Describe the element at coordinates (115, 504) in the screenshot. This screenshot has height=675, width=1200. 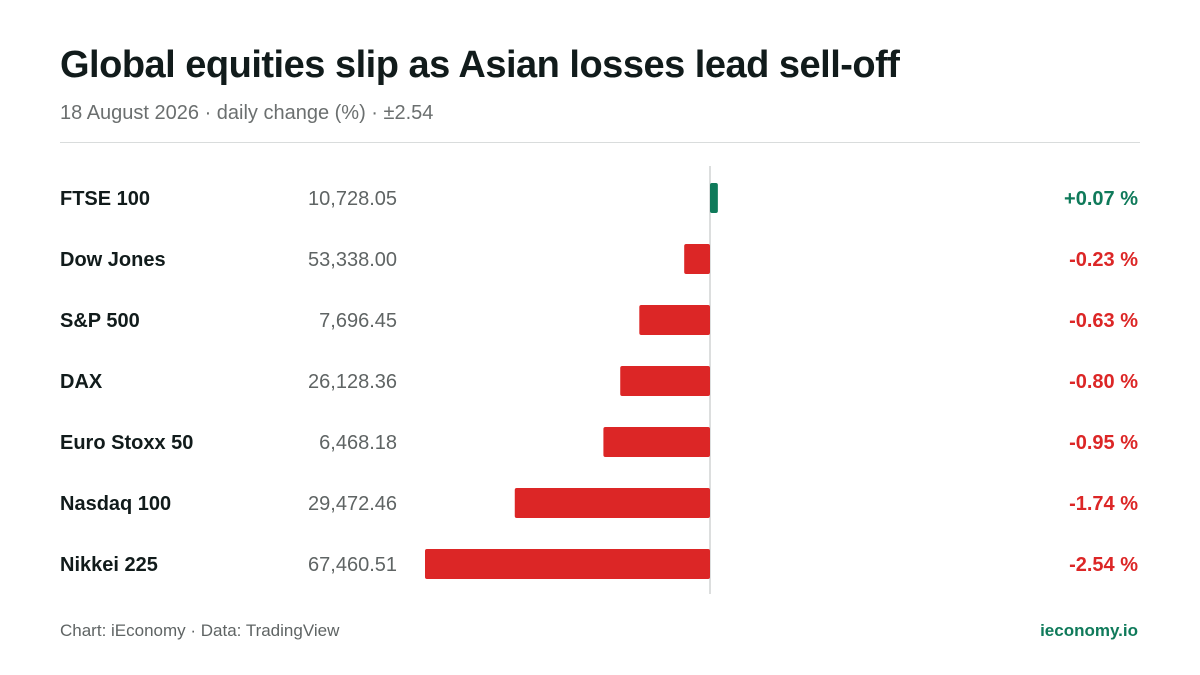
I see `index-name-label: Nasdaq 100` at that location.